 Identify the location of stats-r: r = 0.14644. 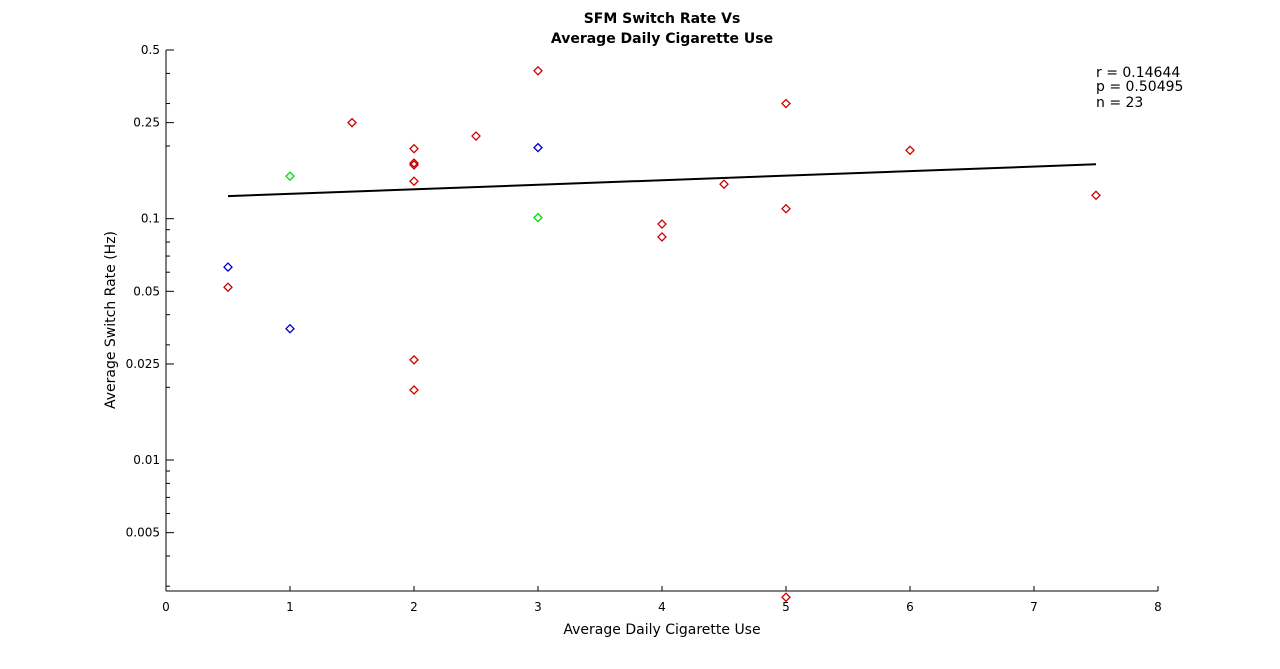
(1138, 73).